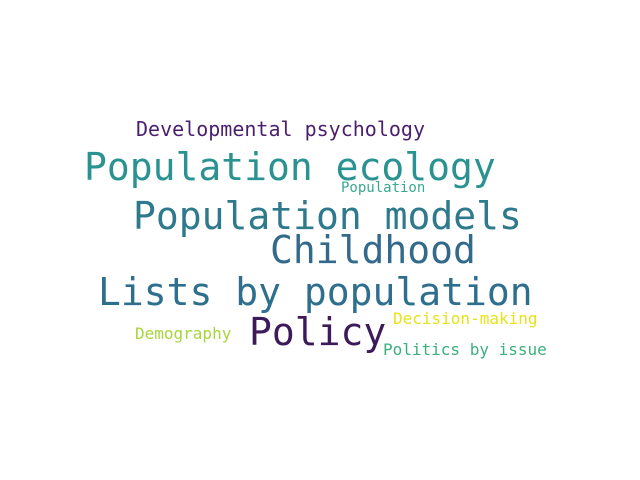 This screenshot has width=640, height=480. Describe the element at coordinates (373, 250) in the screenshot. I see `word-childhood: Childhood` at that location.